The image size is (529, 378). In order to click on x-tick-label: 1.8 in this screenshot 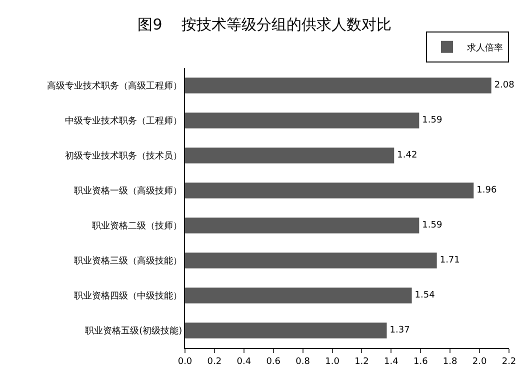, I will do `click(450, 361)`.